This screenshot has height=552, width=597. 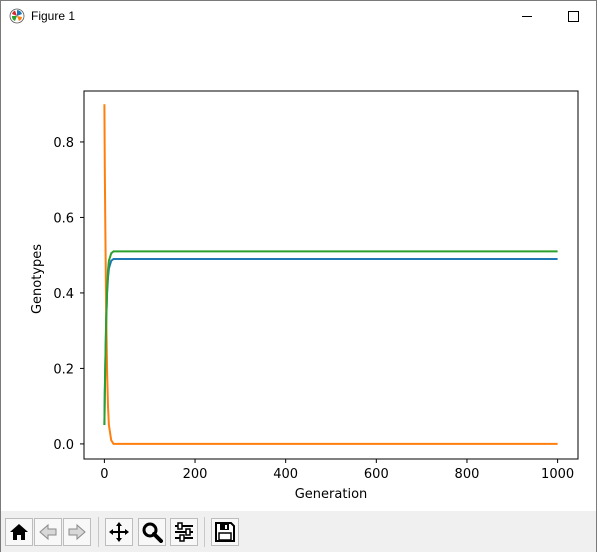 I want to click on arrow-right-icon, so click(x=77, y=532).